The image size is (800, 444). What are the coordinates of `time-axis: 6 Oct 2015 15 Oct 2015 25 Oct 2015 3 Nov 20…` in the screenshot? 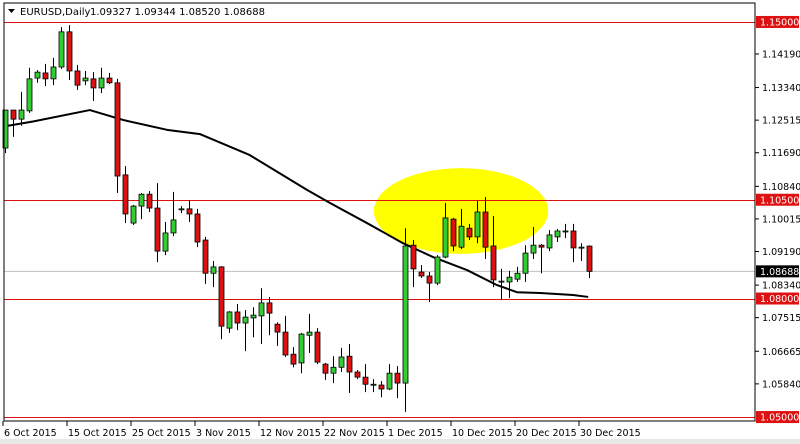 It's located at (321, 430).